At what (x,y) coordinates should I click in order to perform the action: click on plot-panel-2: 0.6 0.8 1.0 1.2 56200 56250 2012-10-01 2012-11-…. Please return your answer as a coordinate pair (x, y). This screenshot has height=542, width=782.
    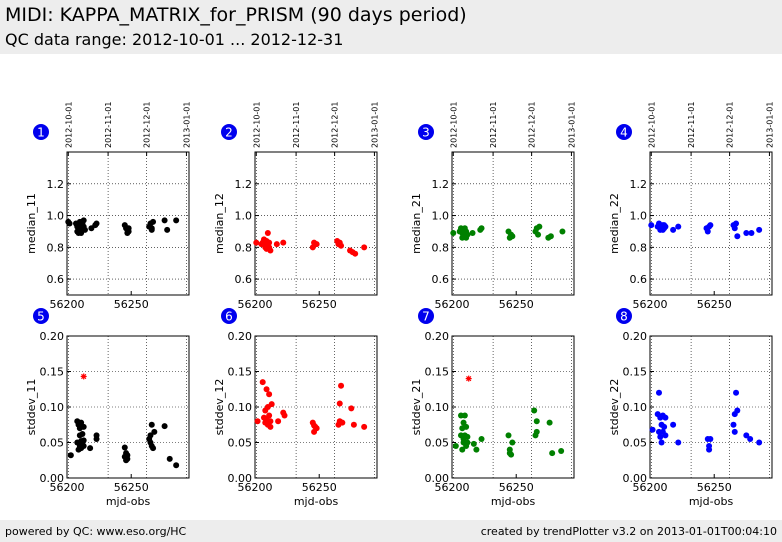
    Looking at the image, I should click on (296, 207).